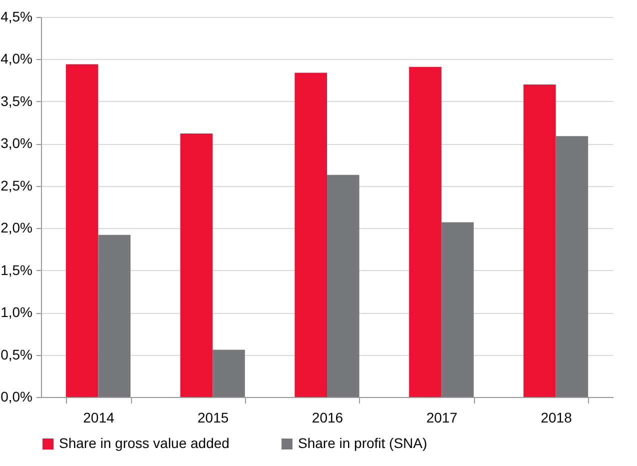  Describe the element at coordinates (16, 354) in the screenshot. I see `y-tick-label: 0,5%` at that location.